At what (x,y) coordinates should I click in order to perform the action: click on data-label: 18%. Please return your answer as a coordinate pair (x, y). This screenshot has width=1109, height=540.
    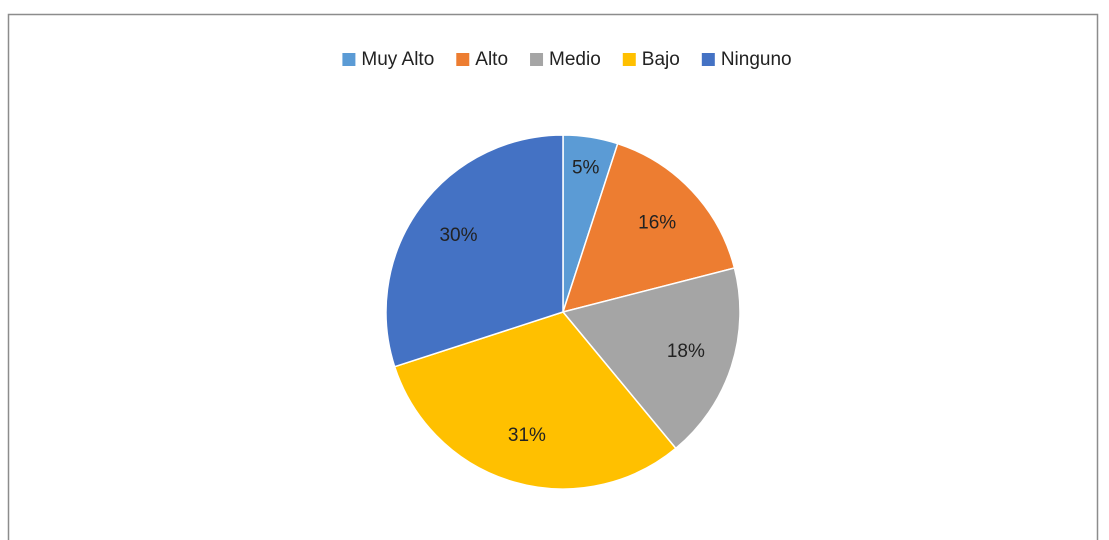
    Looking at the image, I should click on (686, 351).